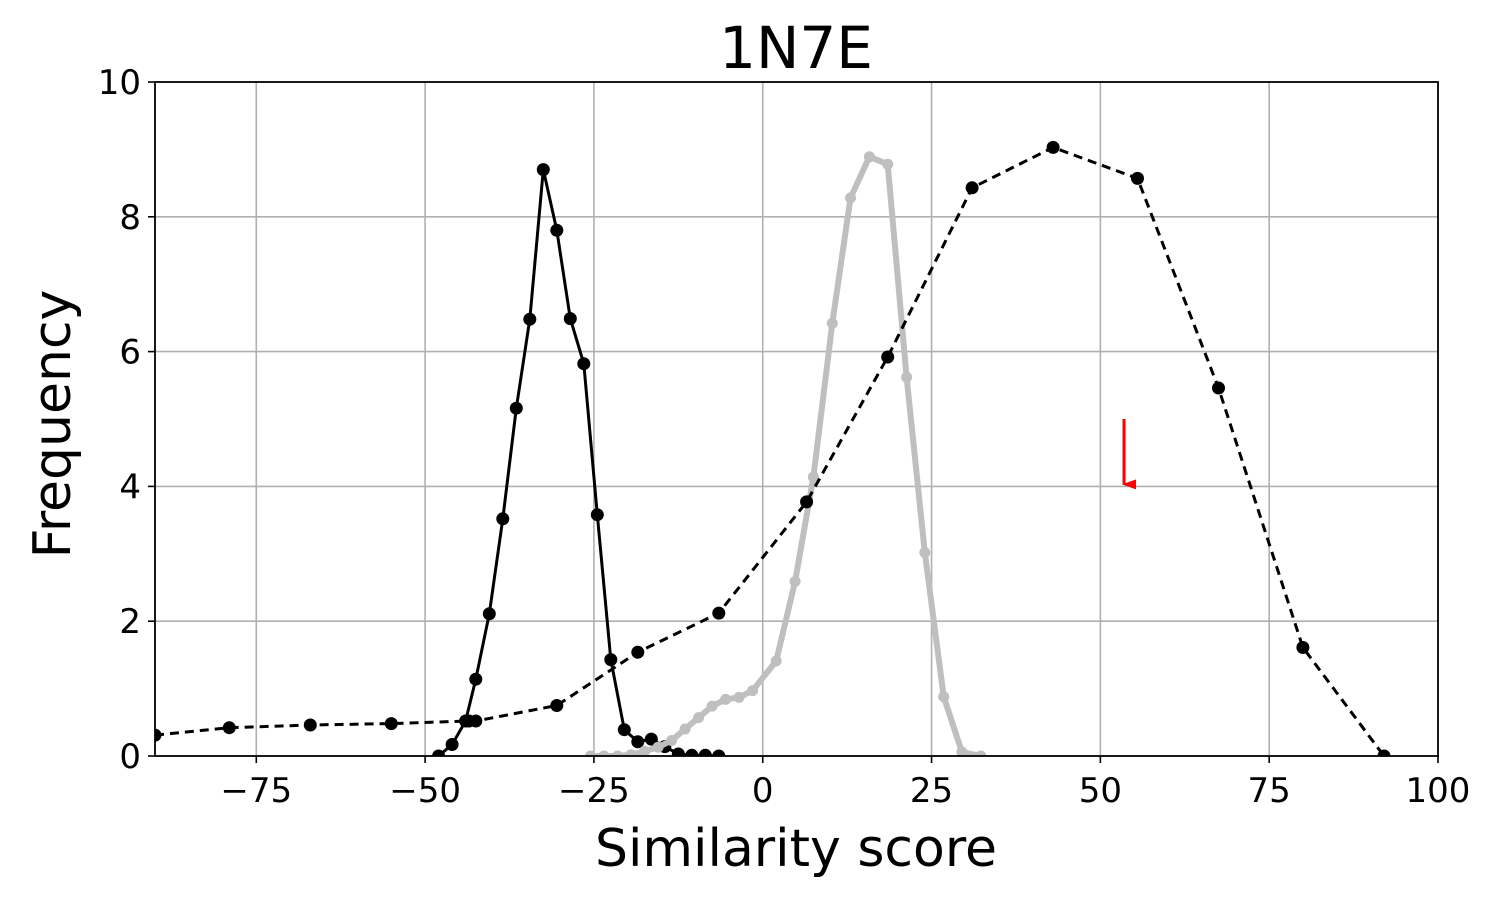 This screenshot has width=1500, height=905. I want to click on series-line, so click(579, 462).